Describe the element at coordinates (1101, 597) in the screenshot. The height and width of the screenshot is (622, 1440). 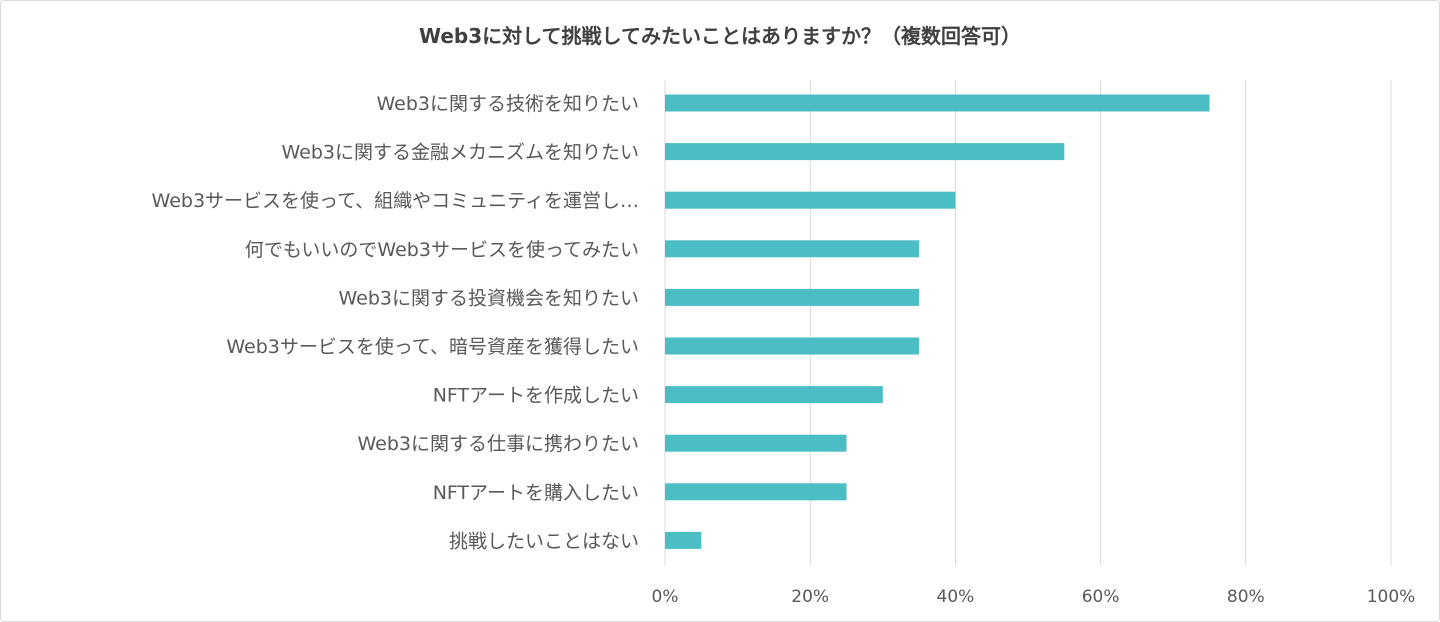
I see `x-tick-label: 60%` at that location.